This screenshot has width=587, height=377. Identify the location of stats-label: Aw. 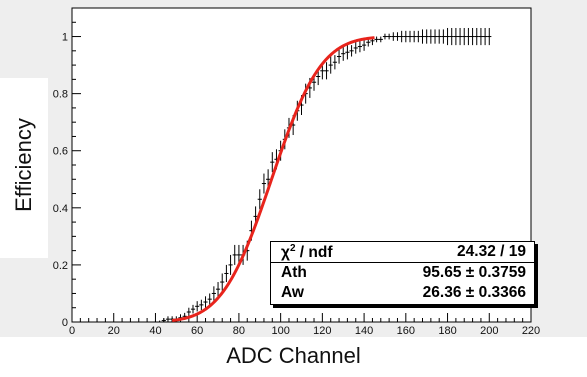
(292, 292).